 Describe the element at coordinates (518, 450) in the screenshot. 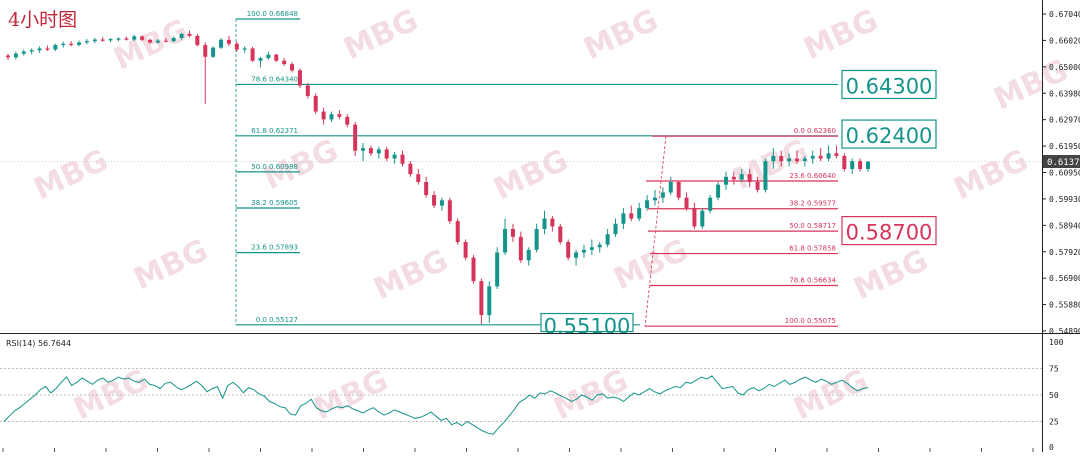

I see `time-axis` at that location.